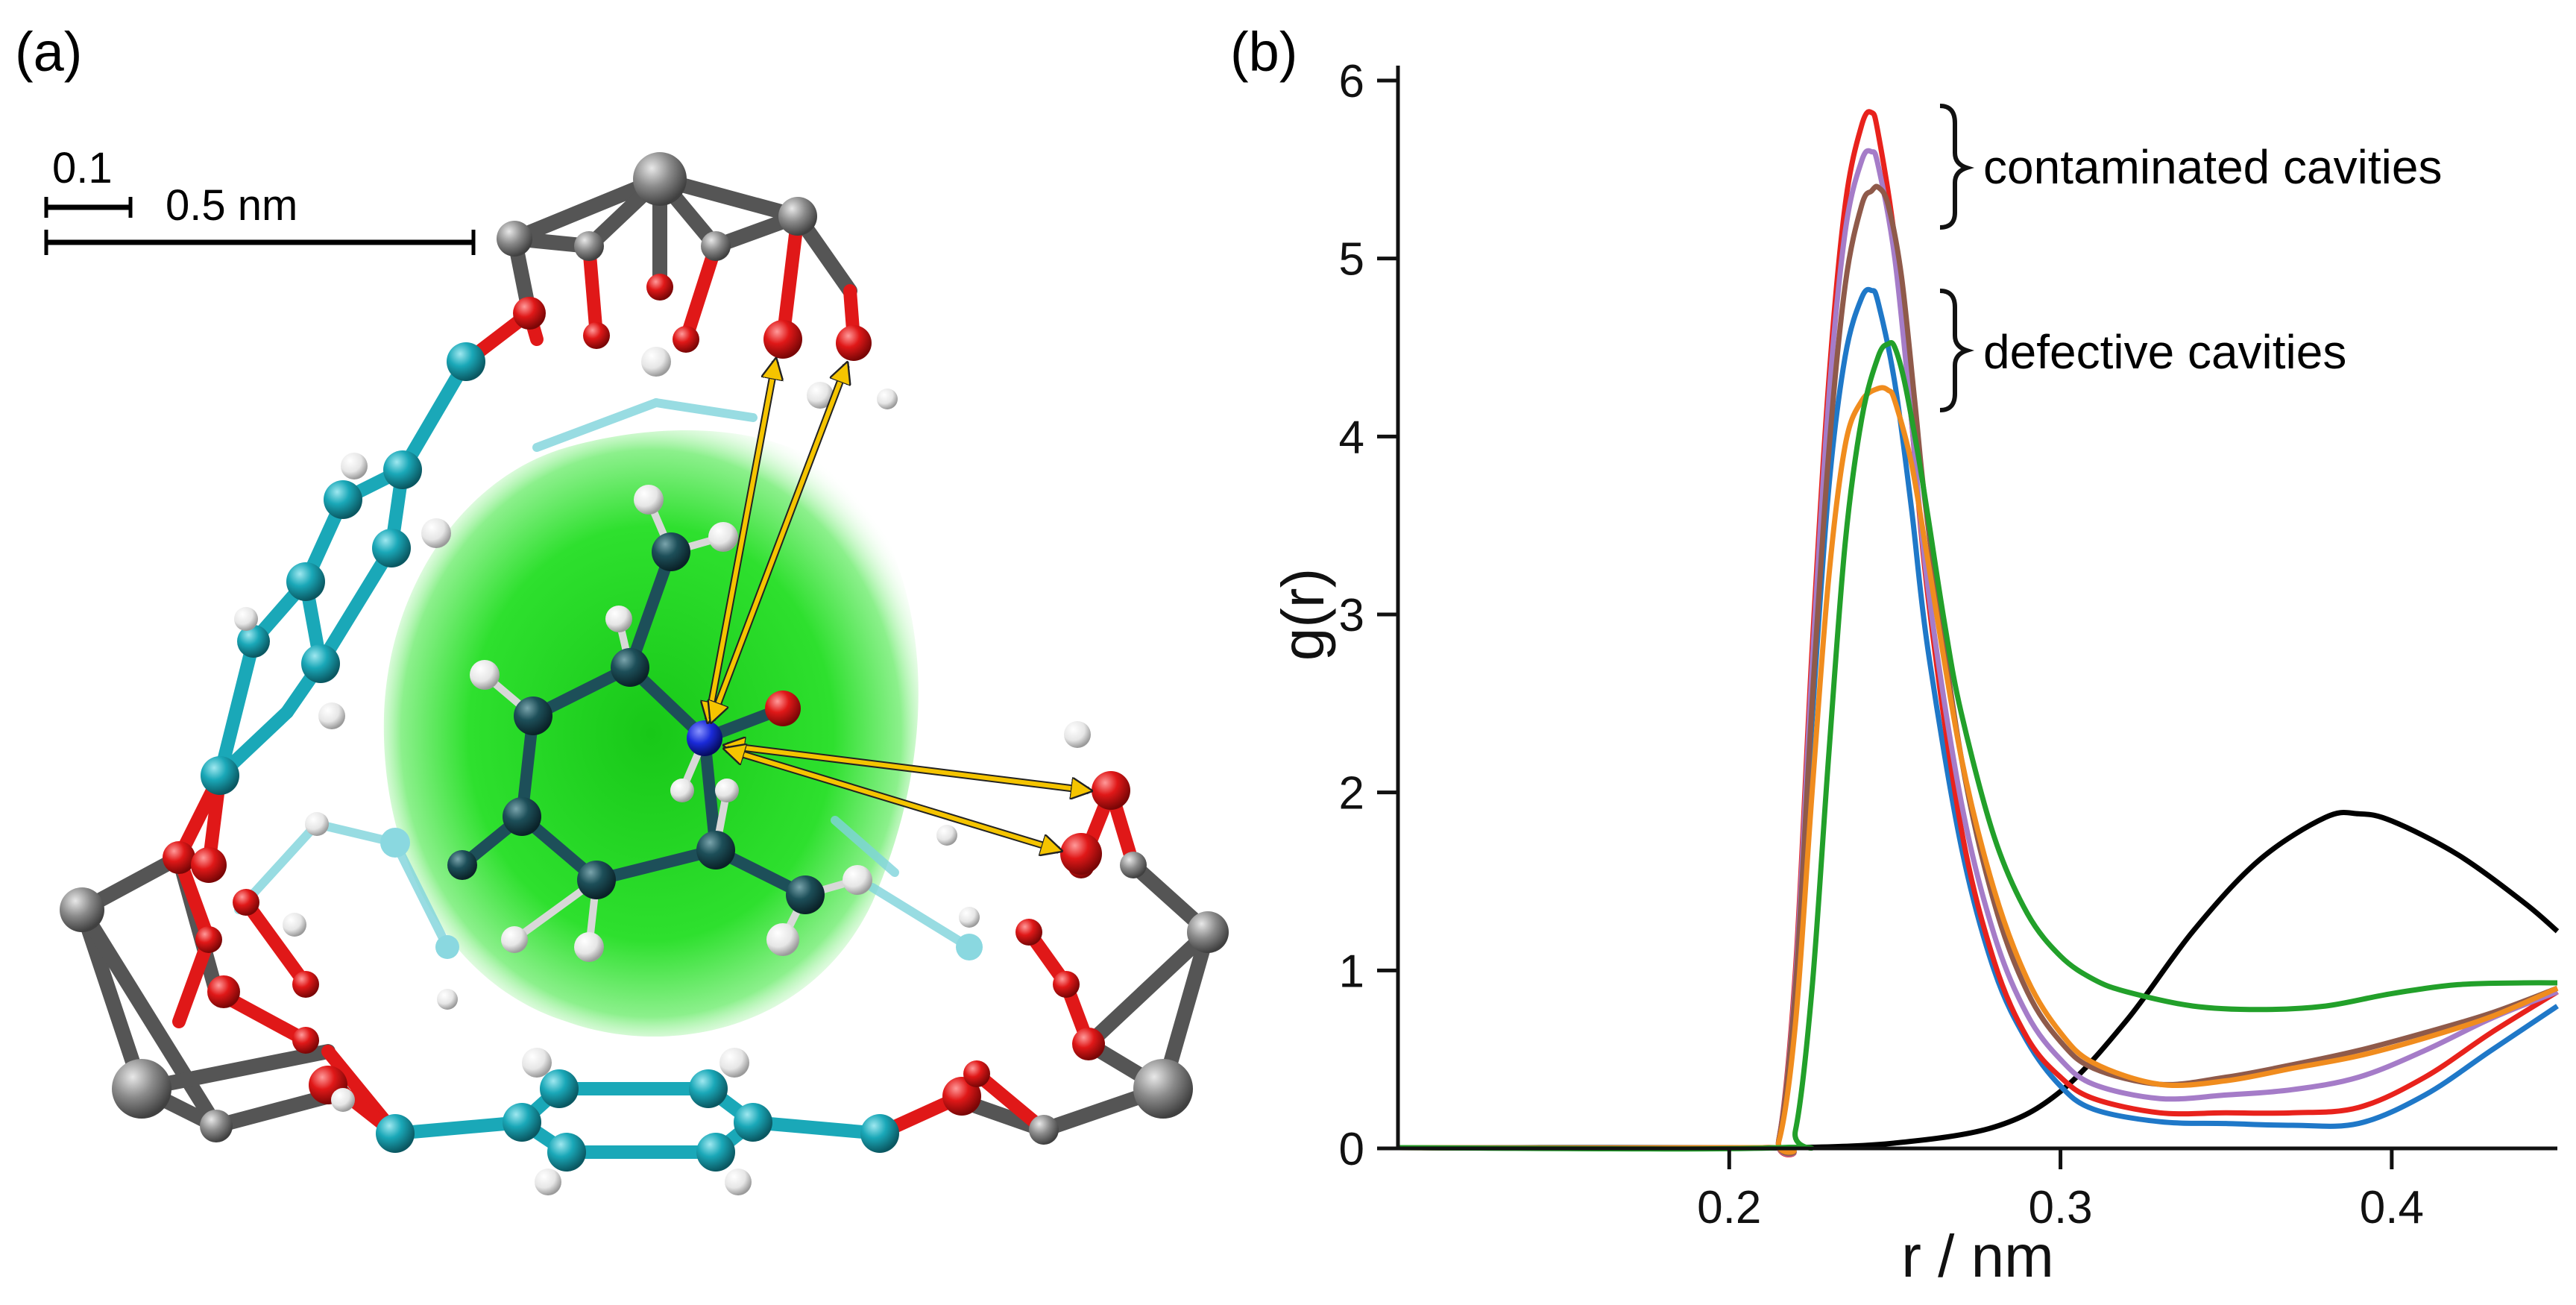 The width and height of the screenshot is (2576, 1305). I want to click on guest-molecule, so click(659, 723).